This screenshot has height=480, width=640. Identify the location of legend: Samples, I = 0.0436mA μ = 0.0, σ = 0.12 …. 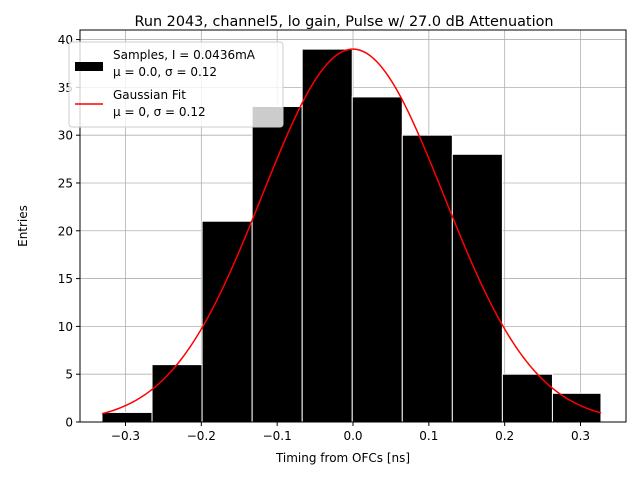
(176, 84).